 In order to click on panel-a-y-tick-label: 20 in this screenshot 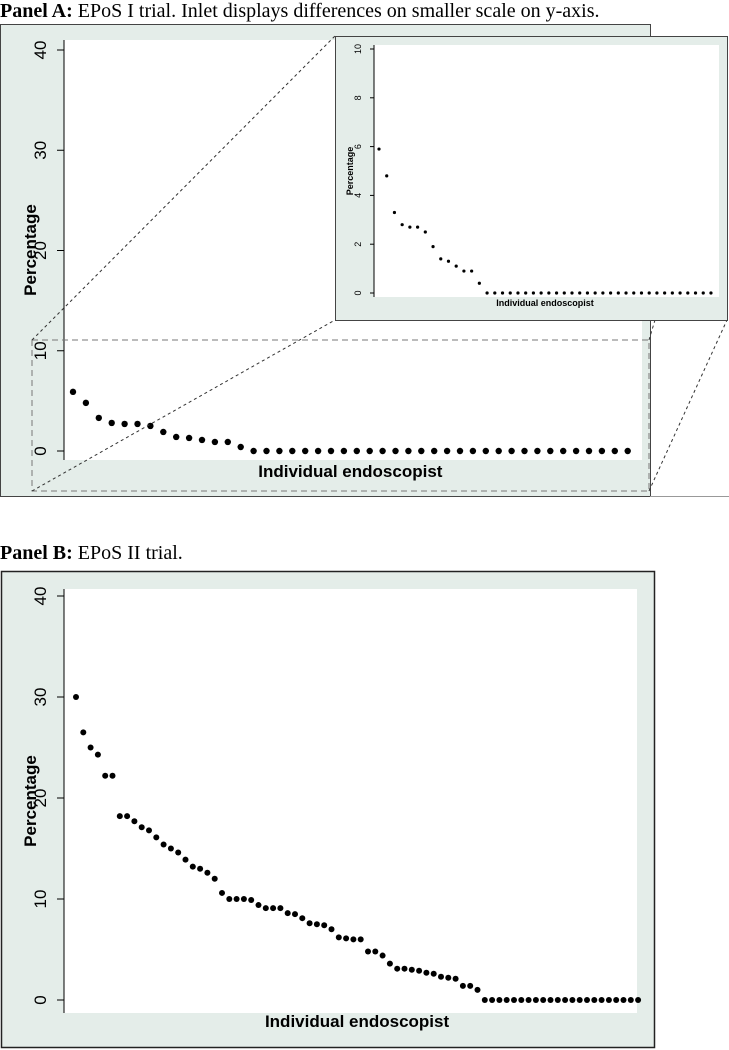, I will do `click(40, 250)`.